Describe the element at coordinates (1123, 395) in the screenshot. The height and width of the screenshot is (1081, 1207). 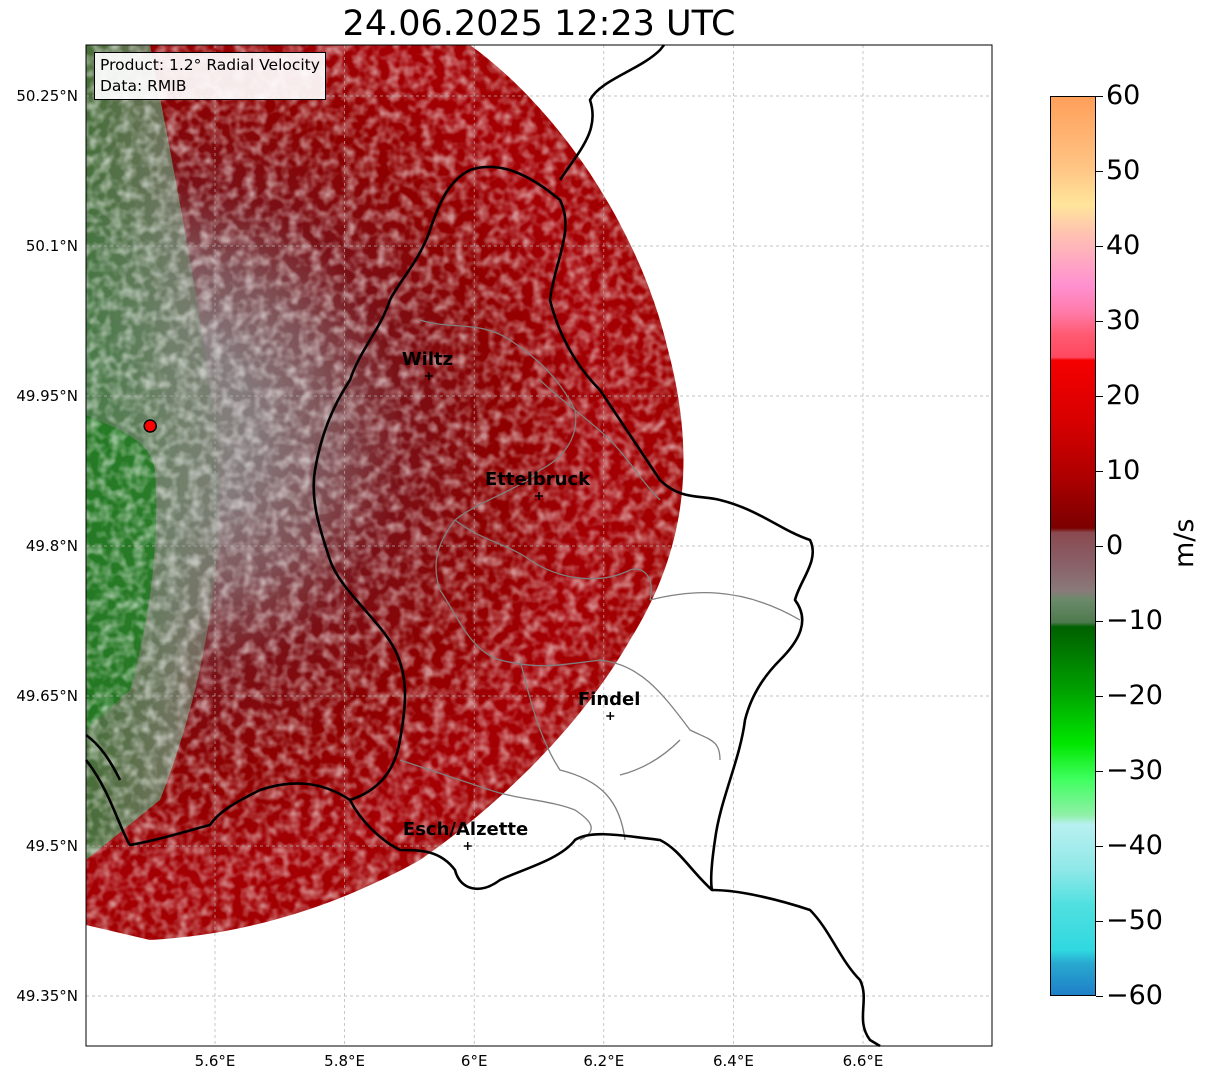
I see `colorbar-tick-label: 20` at that location.